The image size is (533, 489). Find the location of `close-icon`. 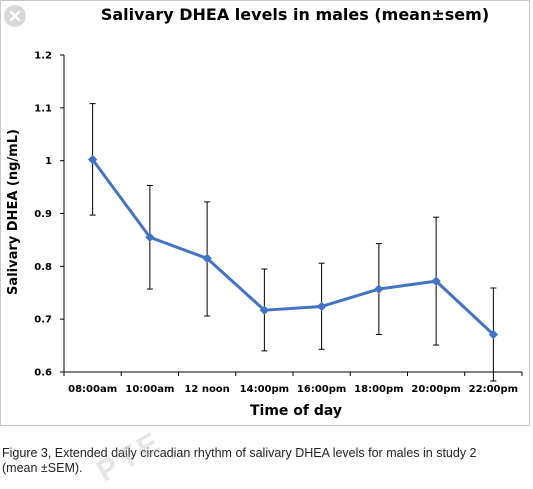

close-icon is located at coordinates (15, 16).